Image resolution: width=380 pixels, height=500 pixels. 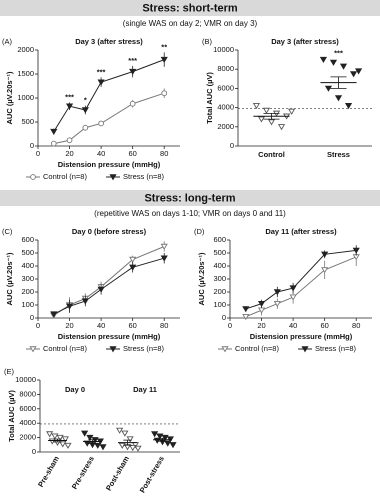 I want to click on section-title: Stress: long-term, so click(x=189, y=198).